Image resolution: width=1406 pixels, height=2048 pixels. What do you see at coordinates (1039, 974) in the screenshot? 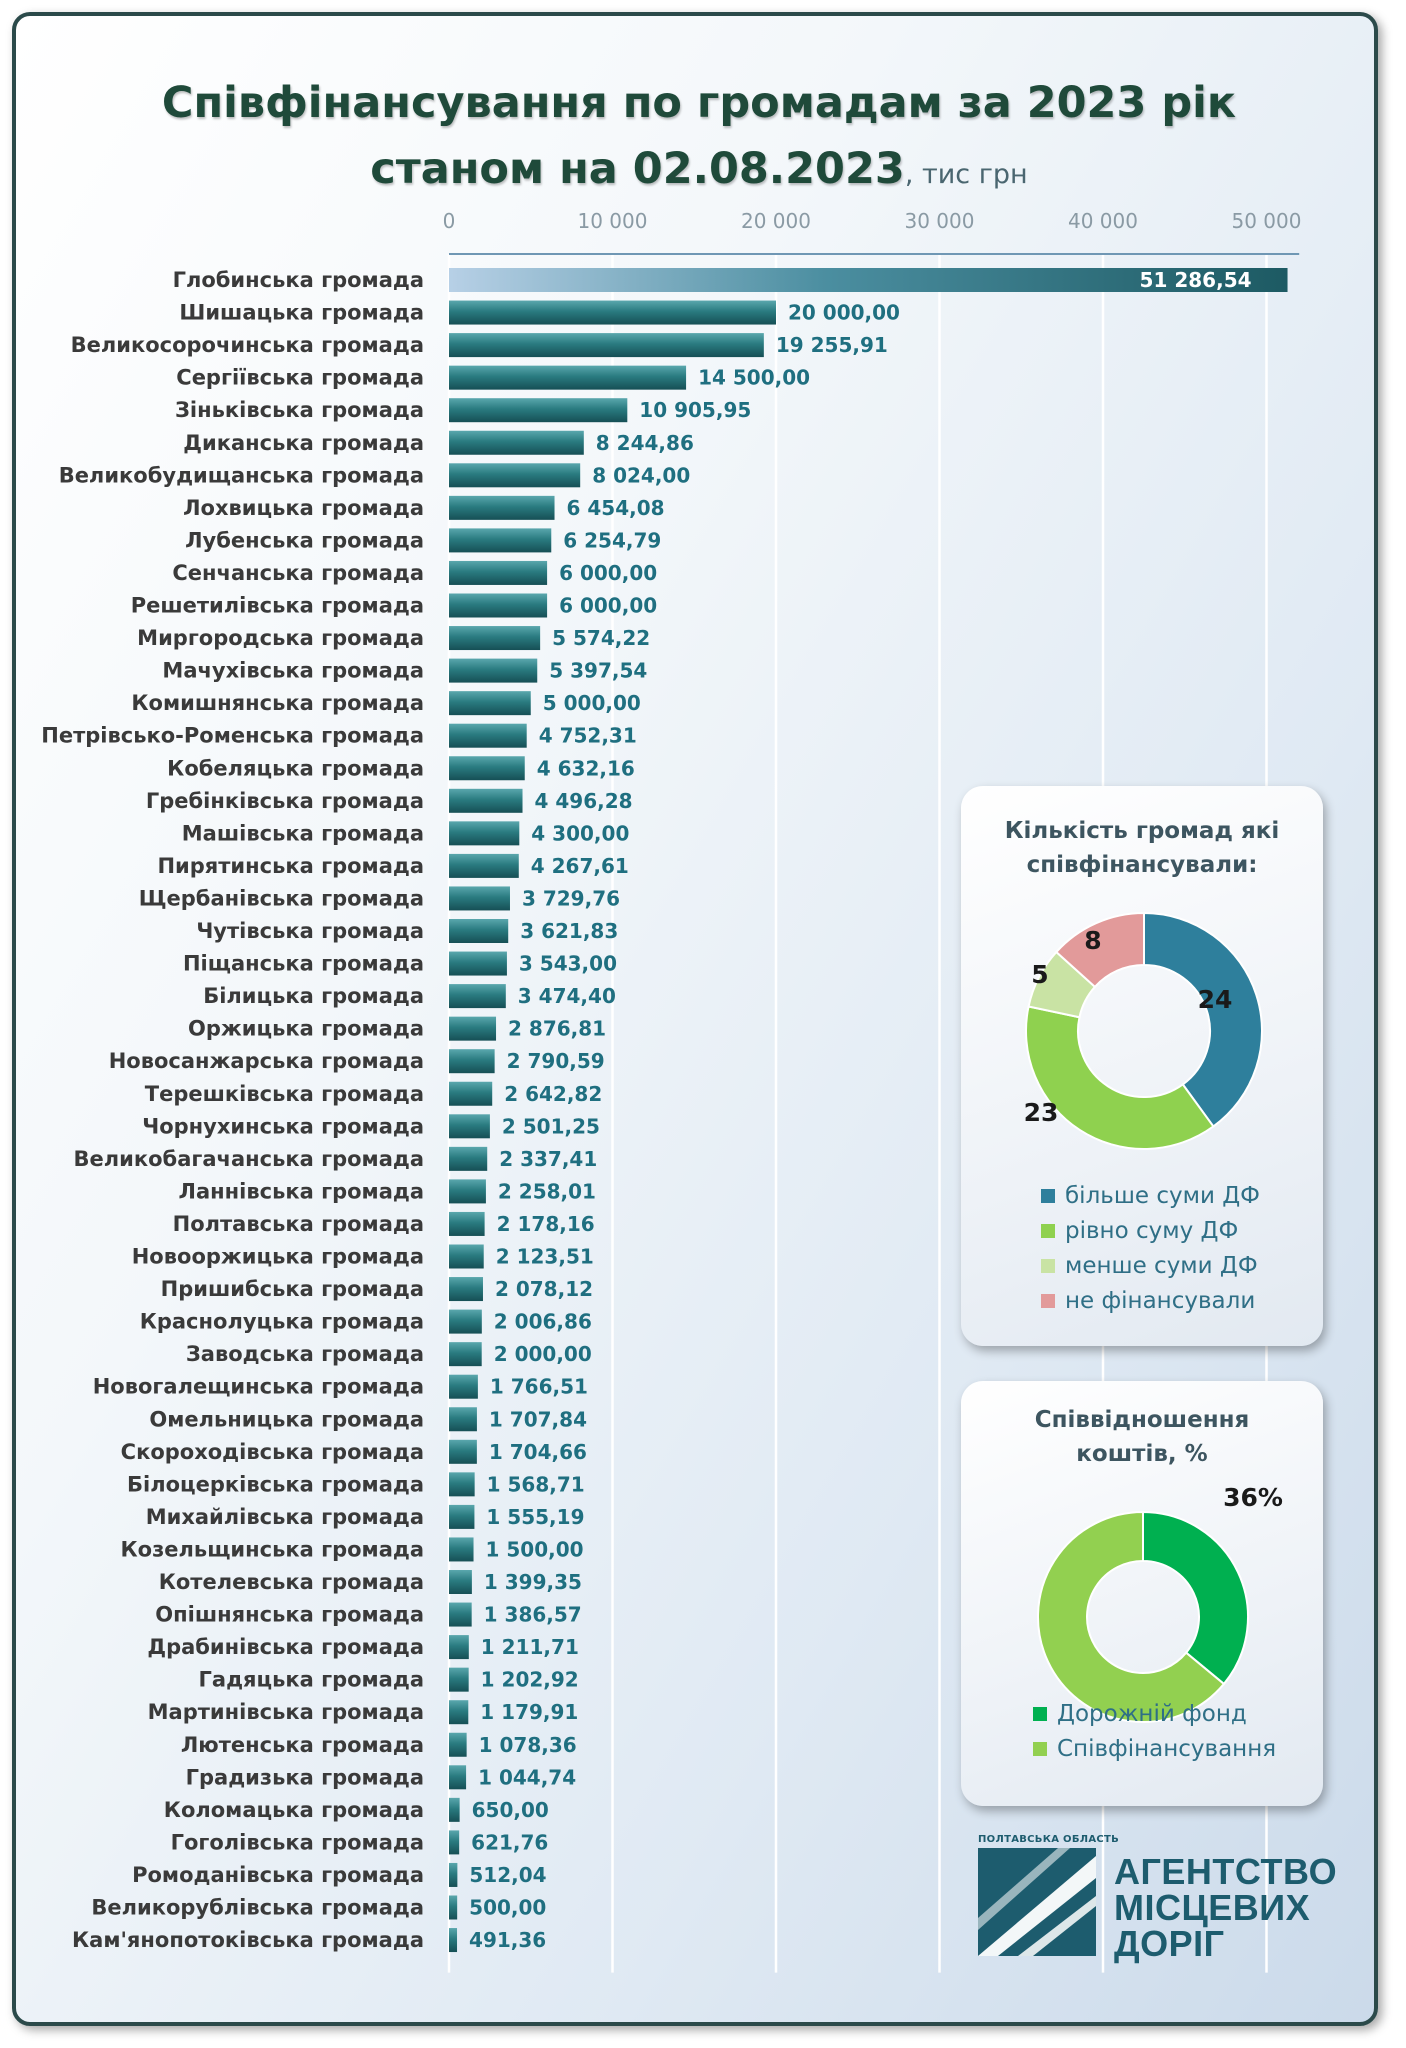
I see `donut-data-label: 5` at bounding box center [1039, 974].